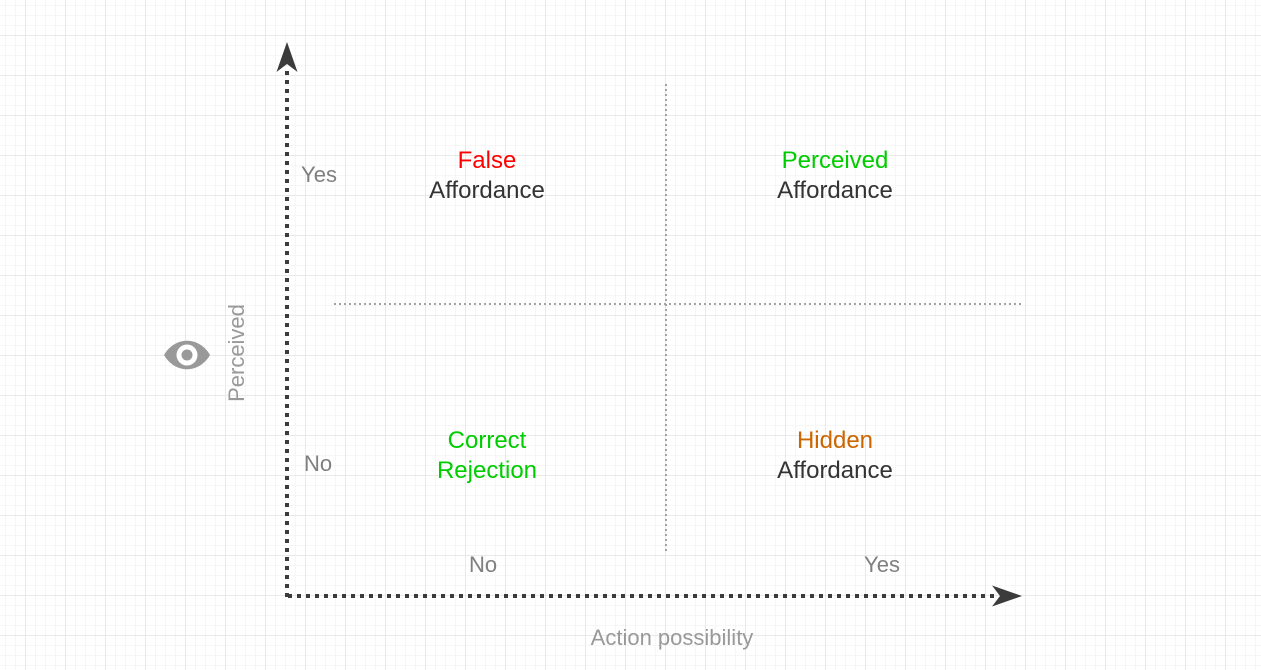 The image size is (1261, 670). I want to click on quadrant-label-line1: False, so click(487, 160).